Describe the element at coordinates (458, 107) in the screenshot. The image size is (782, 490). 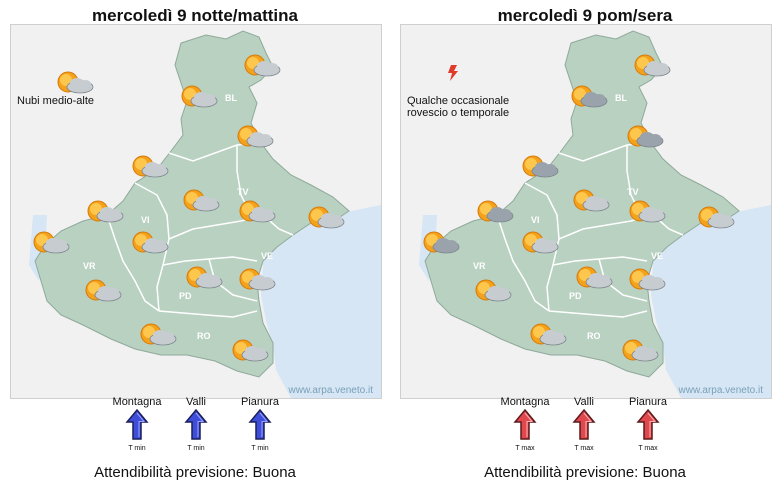
I see `weather-note: Qualche occasionale rovescio o temporale` at that location.